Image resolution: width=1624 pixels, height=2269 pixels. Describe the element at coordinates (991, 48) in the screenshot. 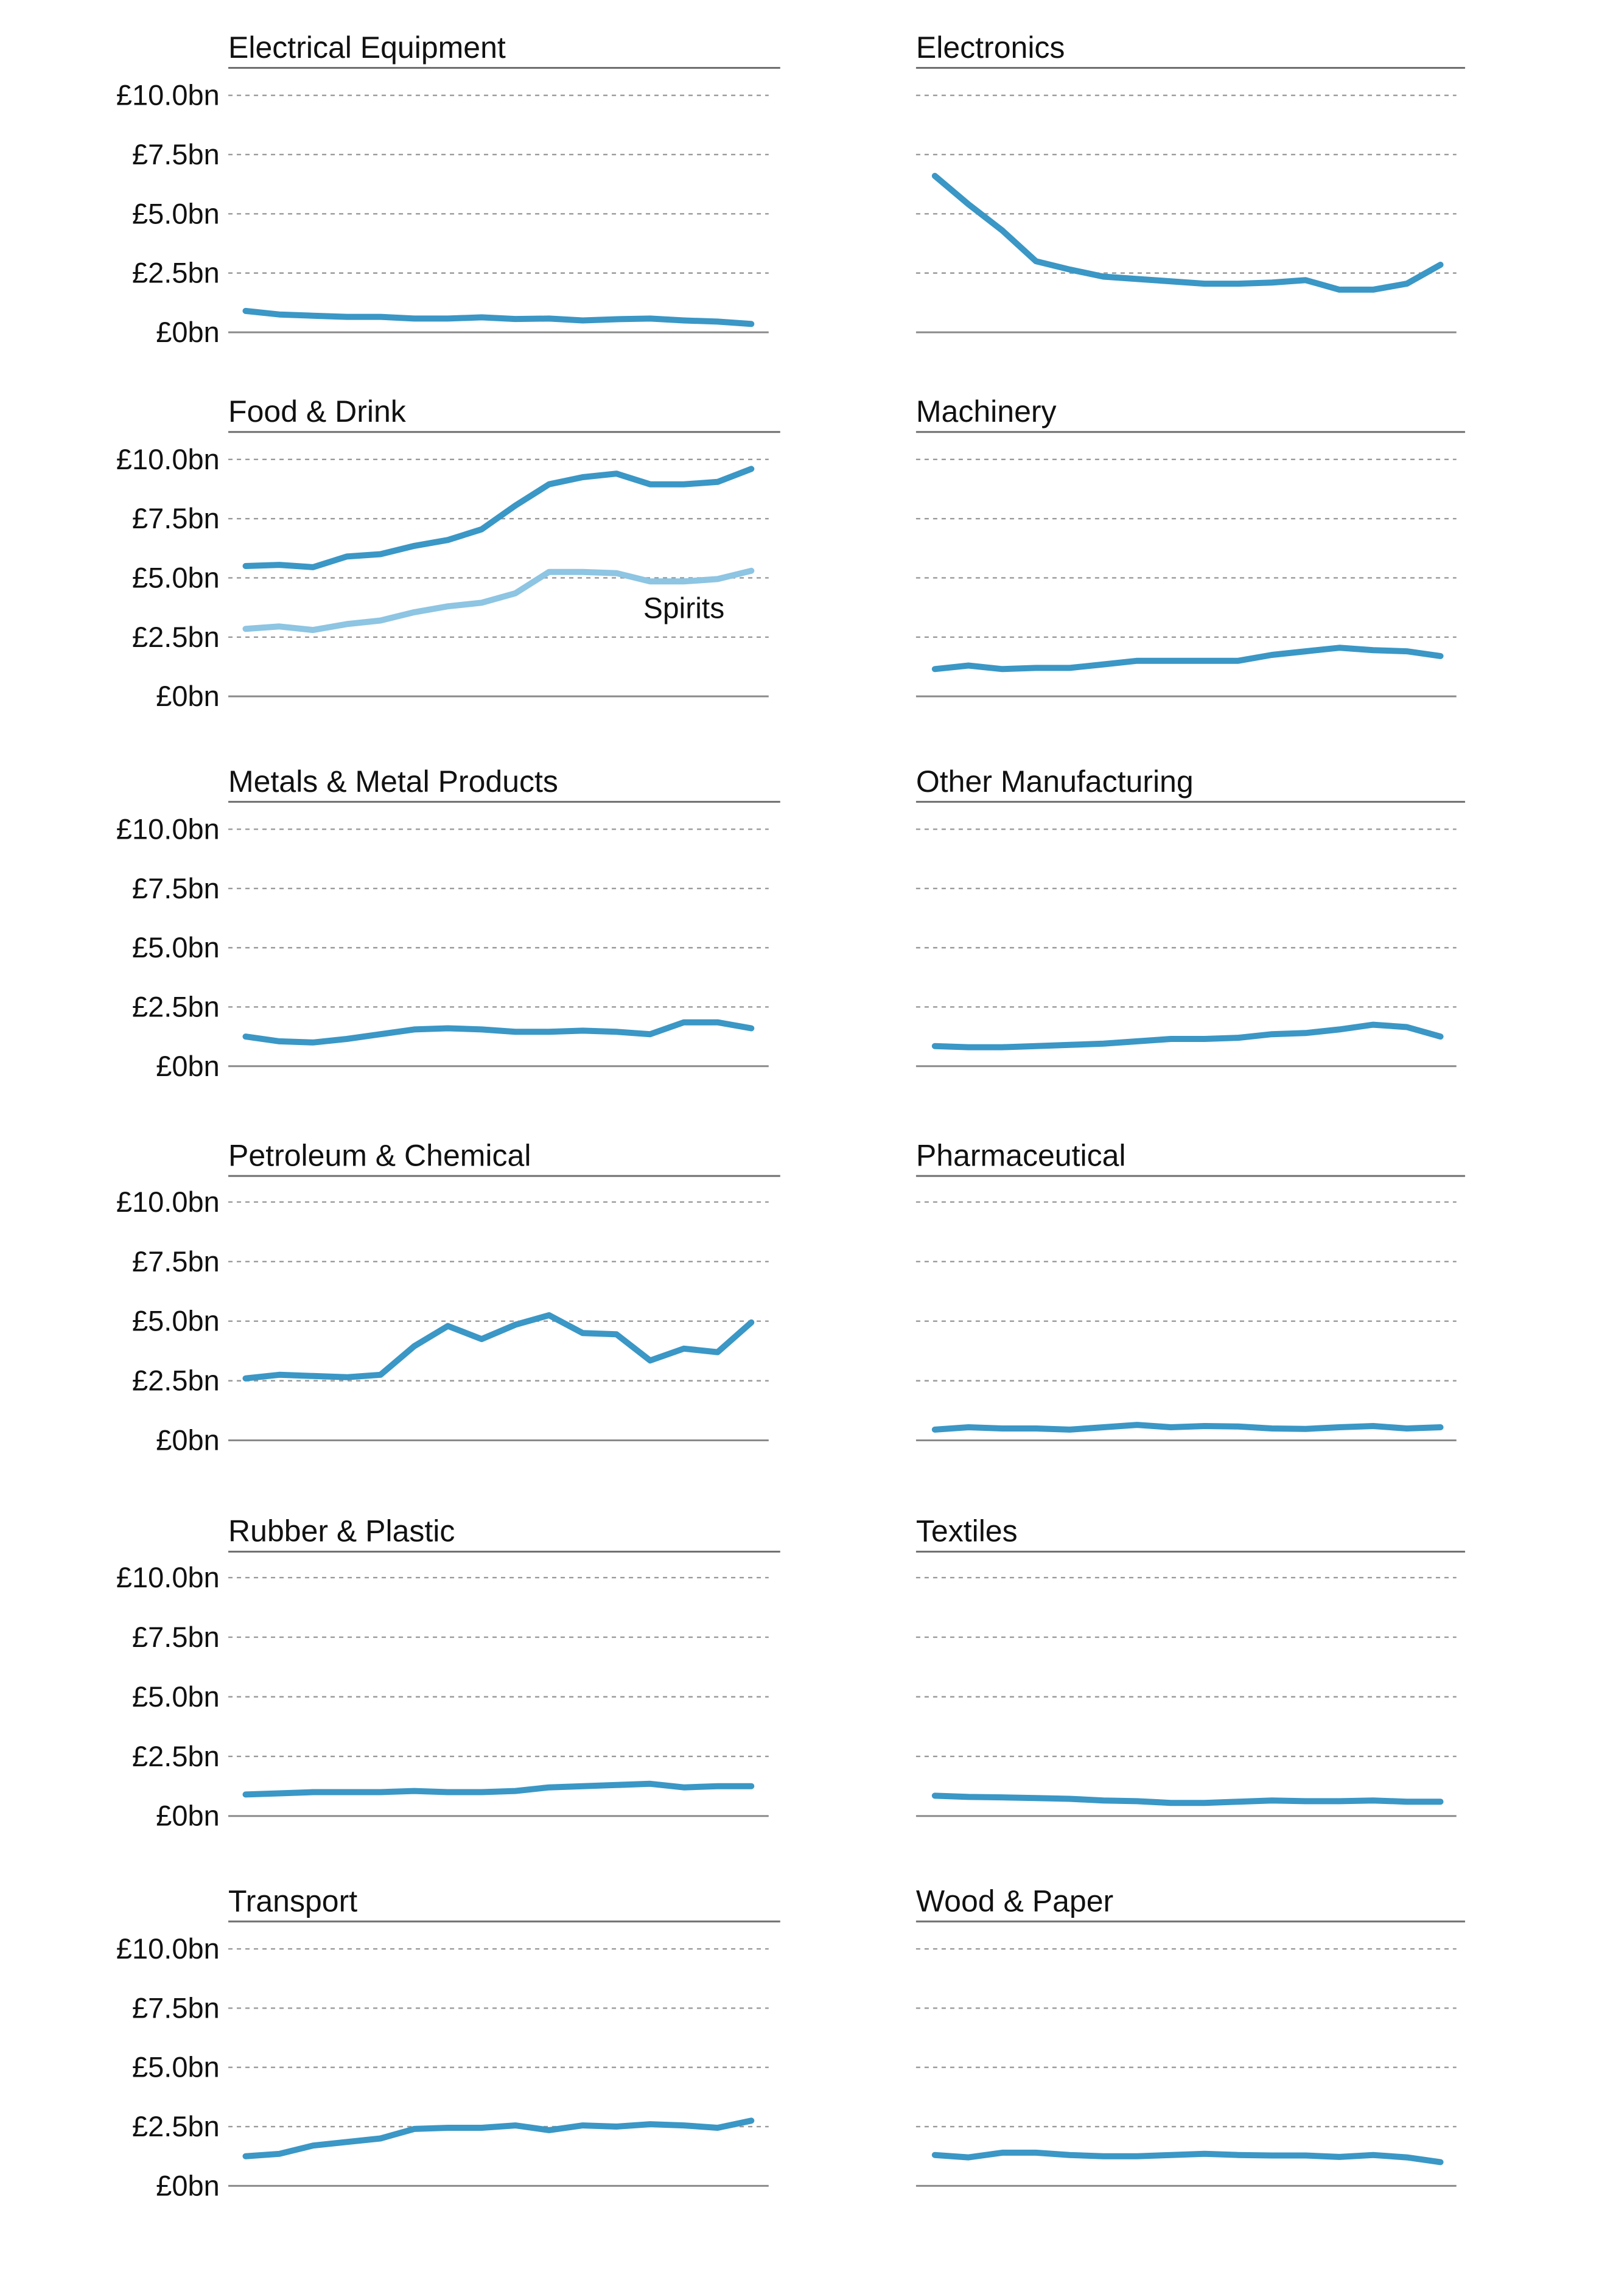

I see `panel-title: Electronics` at that location.